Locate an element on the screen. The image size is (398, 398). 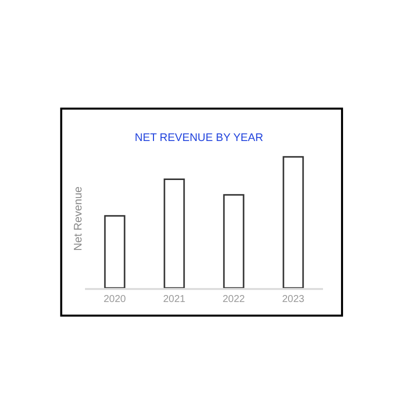
x-tick-label: 2021 is located at coordinates (174, 299).